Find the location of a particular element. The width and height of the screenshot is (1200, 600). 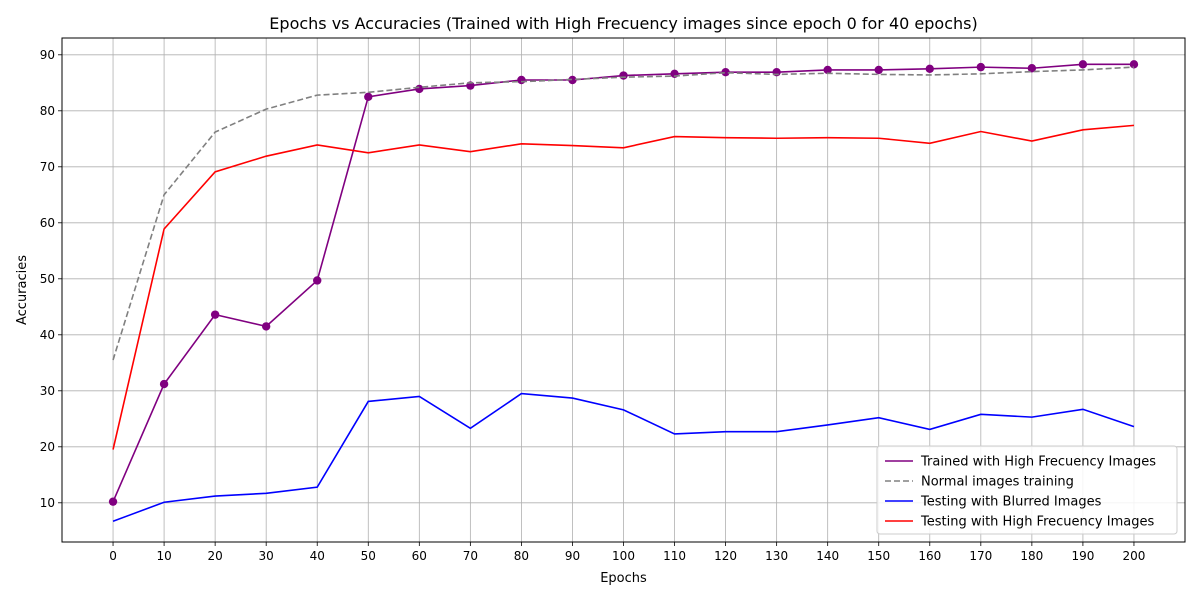

x-tick-label: 10 is located at coordinates (163, 556).